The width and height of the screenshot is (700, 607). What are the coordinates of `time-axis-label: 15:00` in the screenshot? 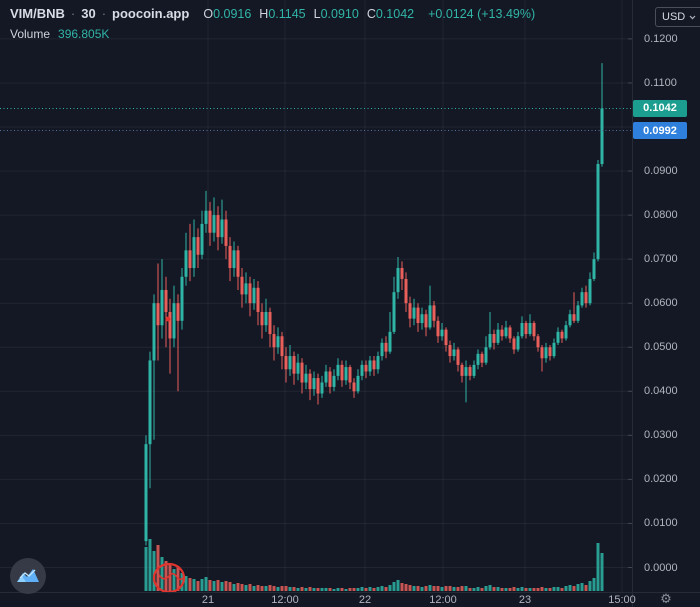 It's located at (622, 600).